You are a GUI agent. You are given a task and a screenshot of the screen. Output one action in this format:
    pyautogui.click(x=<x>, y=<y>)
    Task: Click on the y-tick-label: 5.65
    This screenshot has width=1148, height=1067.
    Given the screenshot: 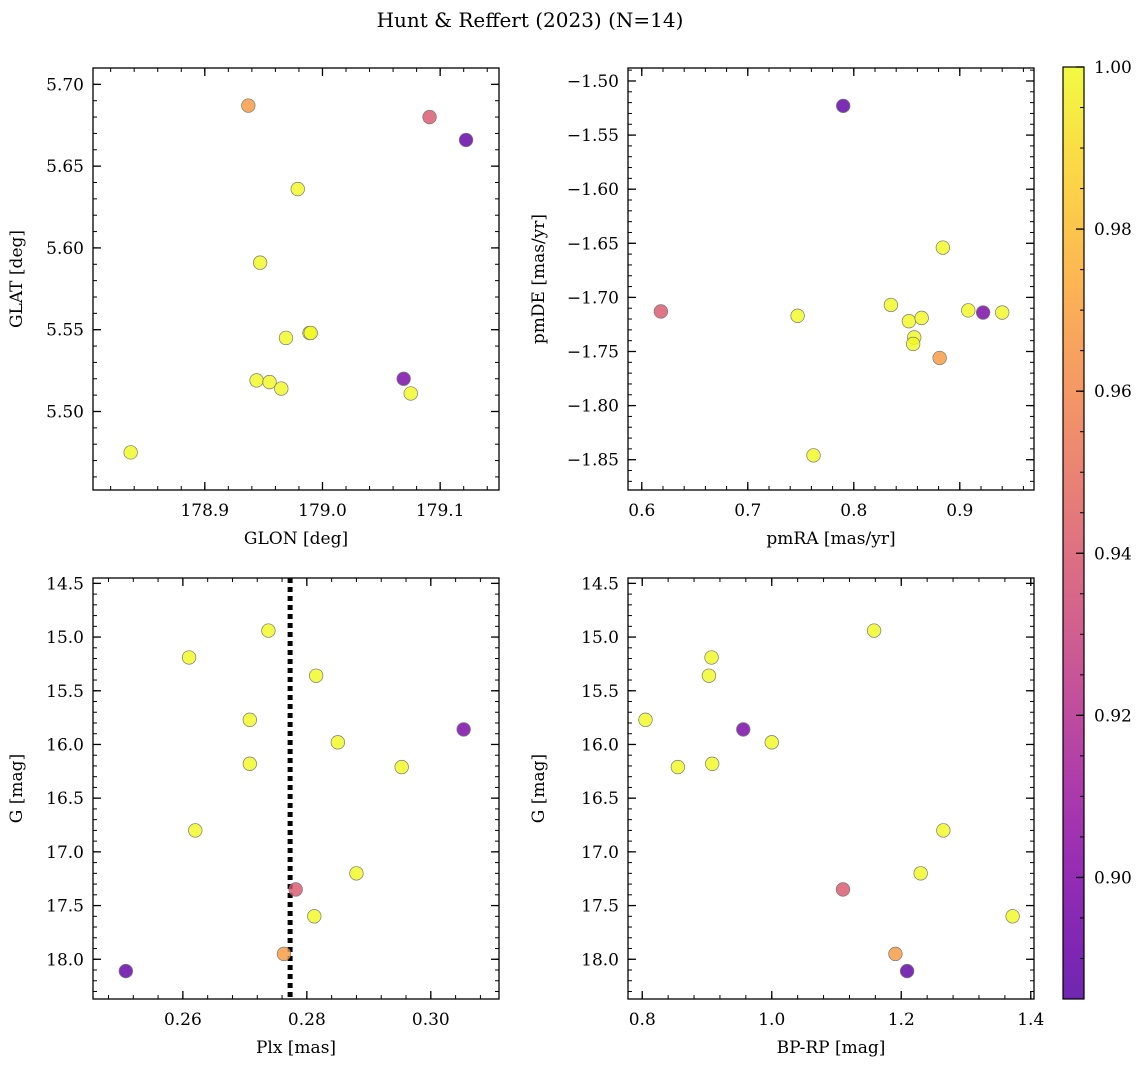 What is the action you would take?
    pyautogui.click(x=65, y=167)
    